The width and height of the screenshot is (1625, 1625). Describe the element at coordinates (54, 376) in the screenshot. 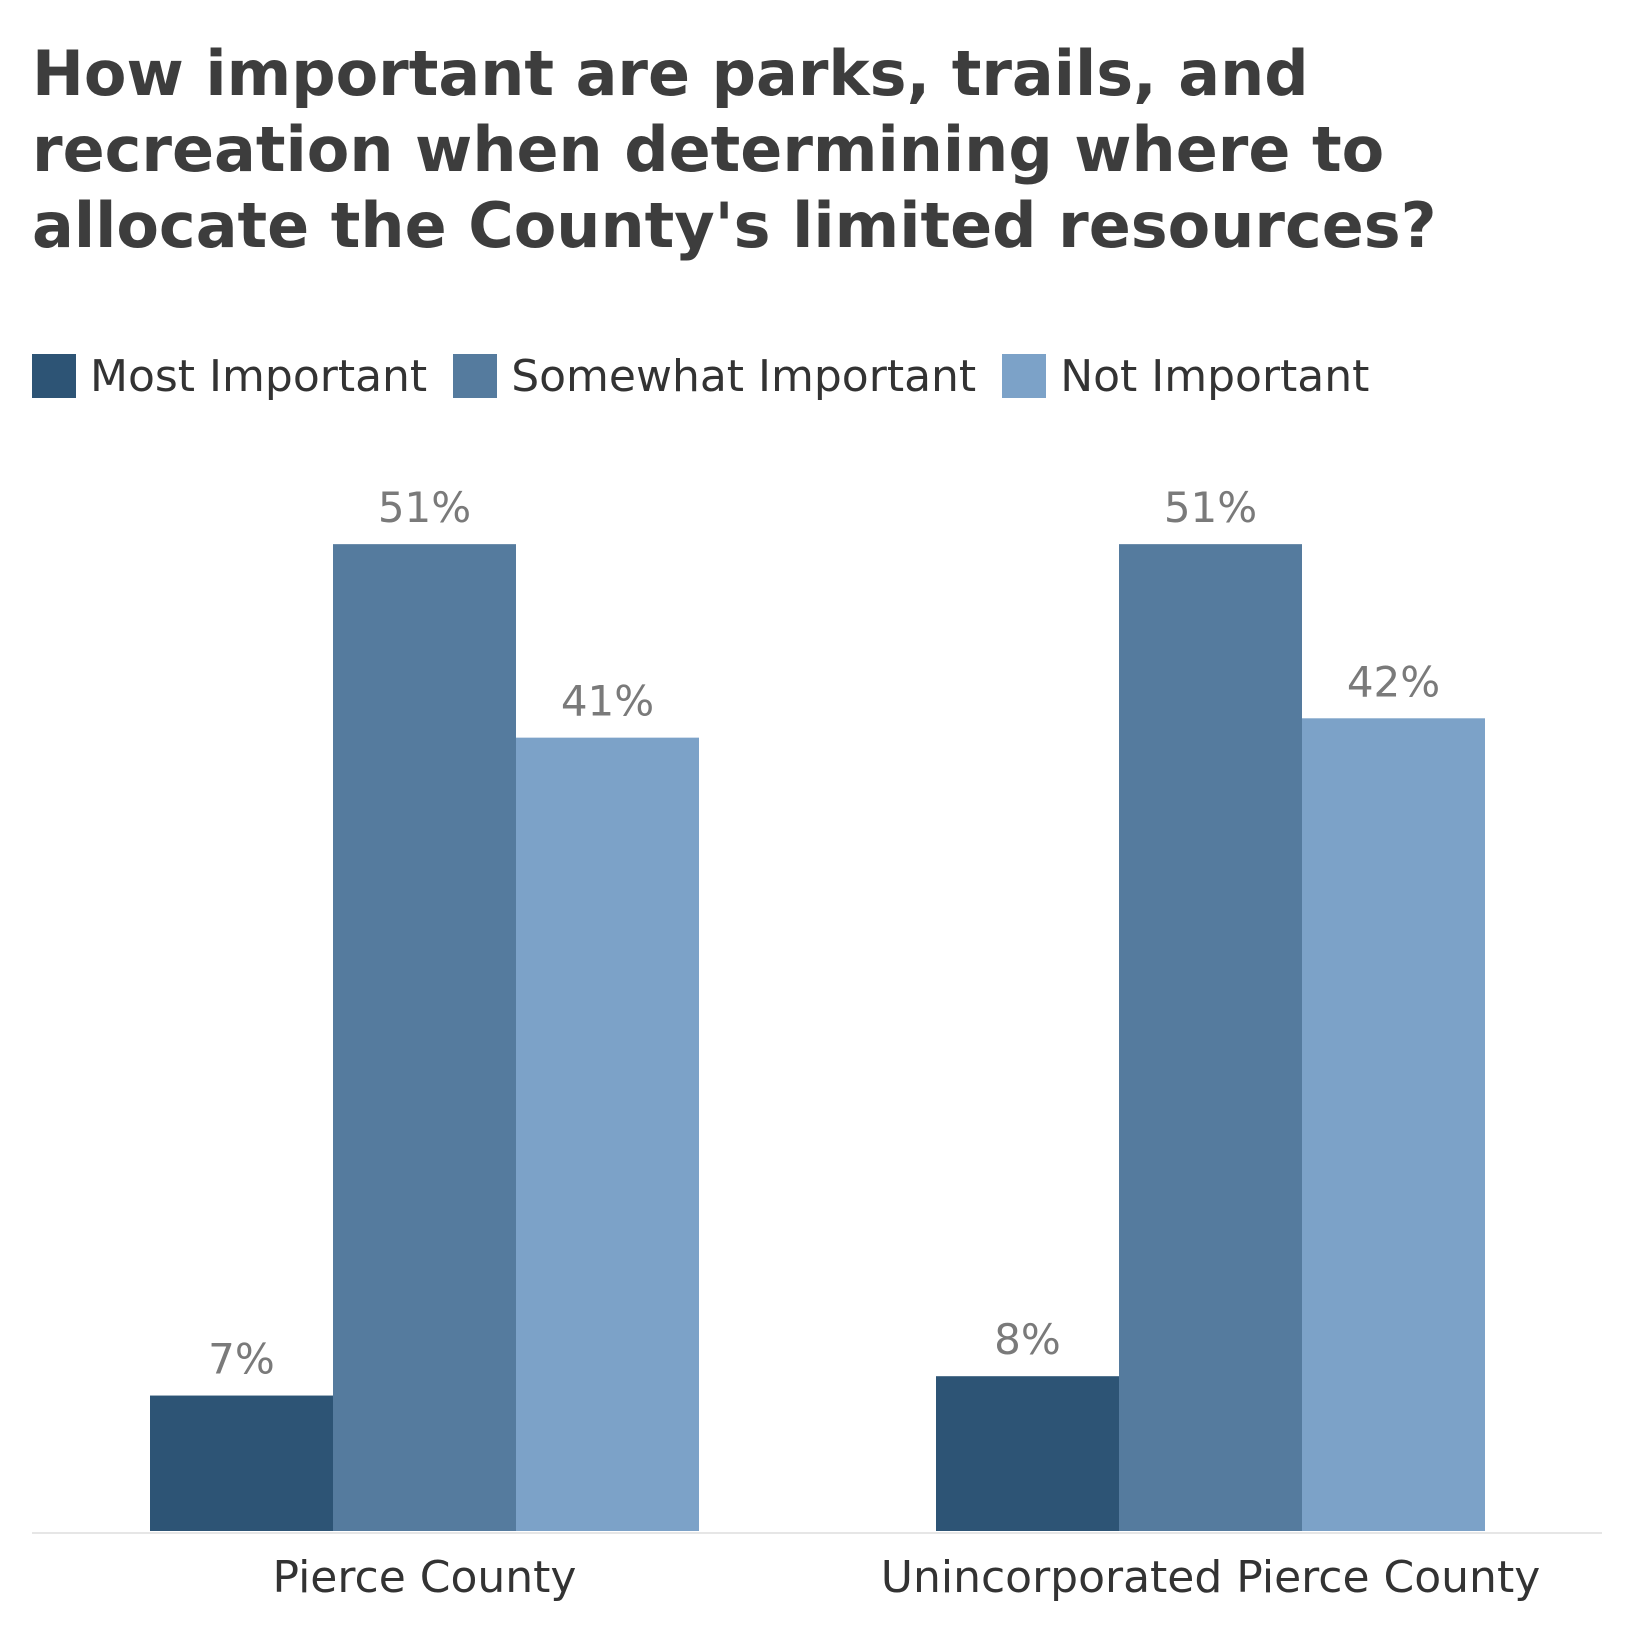

I see `legend-swatch-most-important` at that location.